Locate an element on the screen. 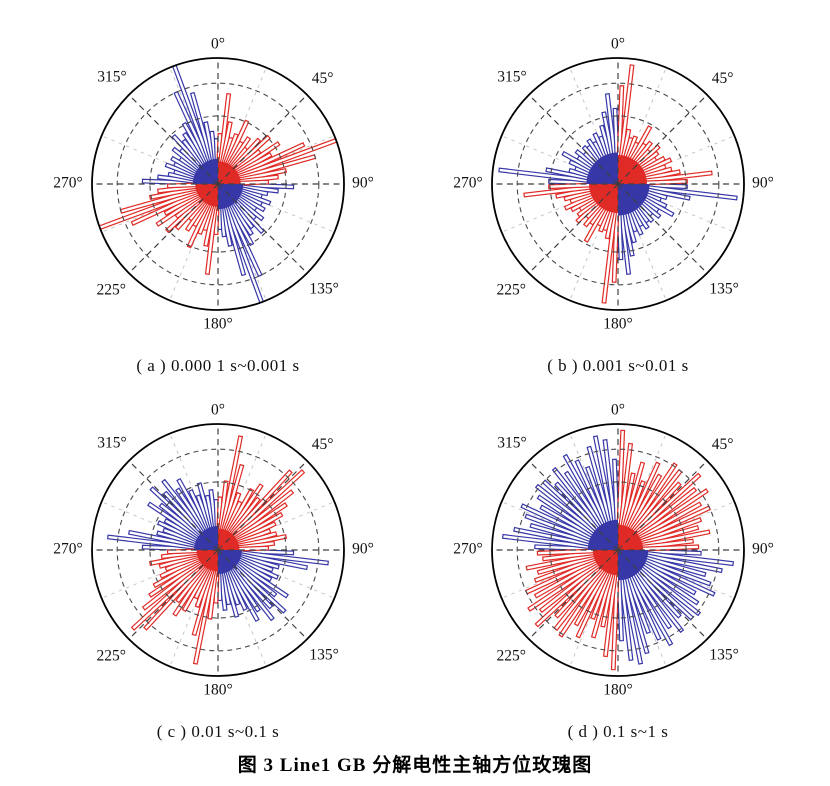 The image size is (830, 786). subfigure-c-caption: ( c ) 0.01 s~0.1 s is located at coordinates (218, 731).